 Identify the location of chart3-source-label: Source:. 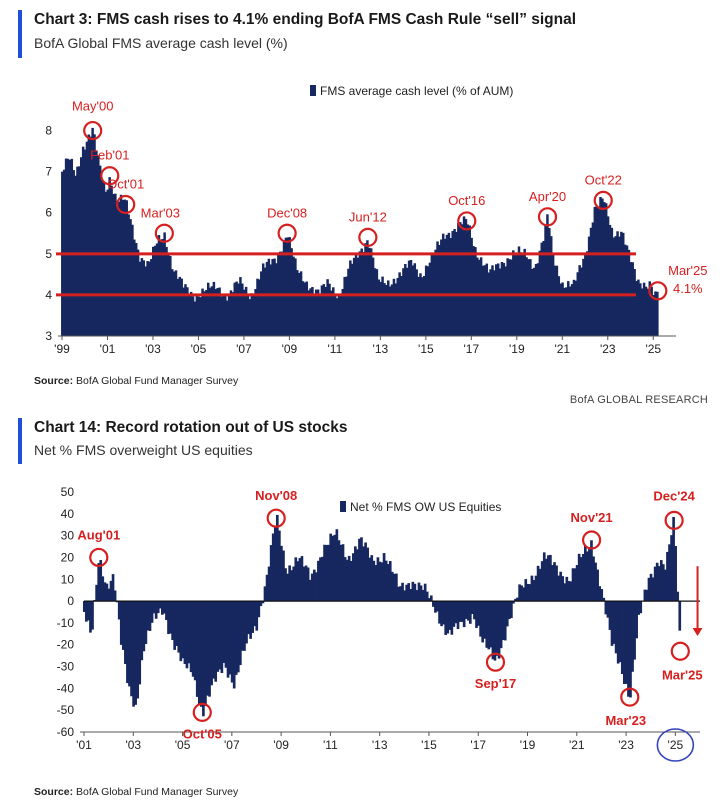
(54, 381).